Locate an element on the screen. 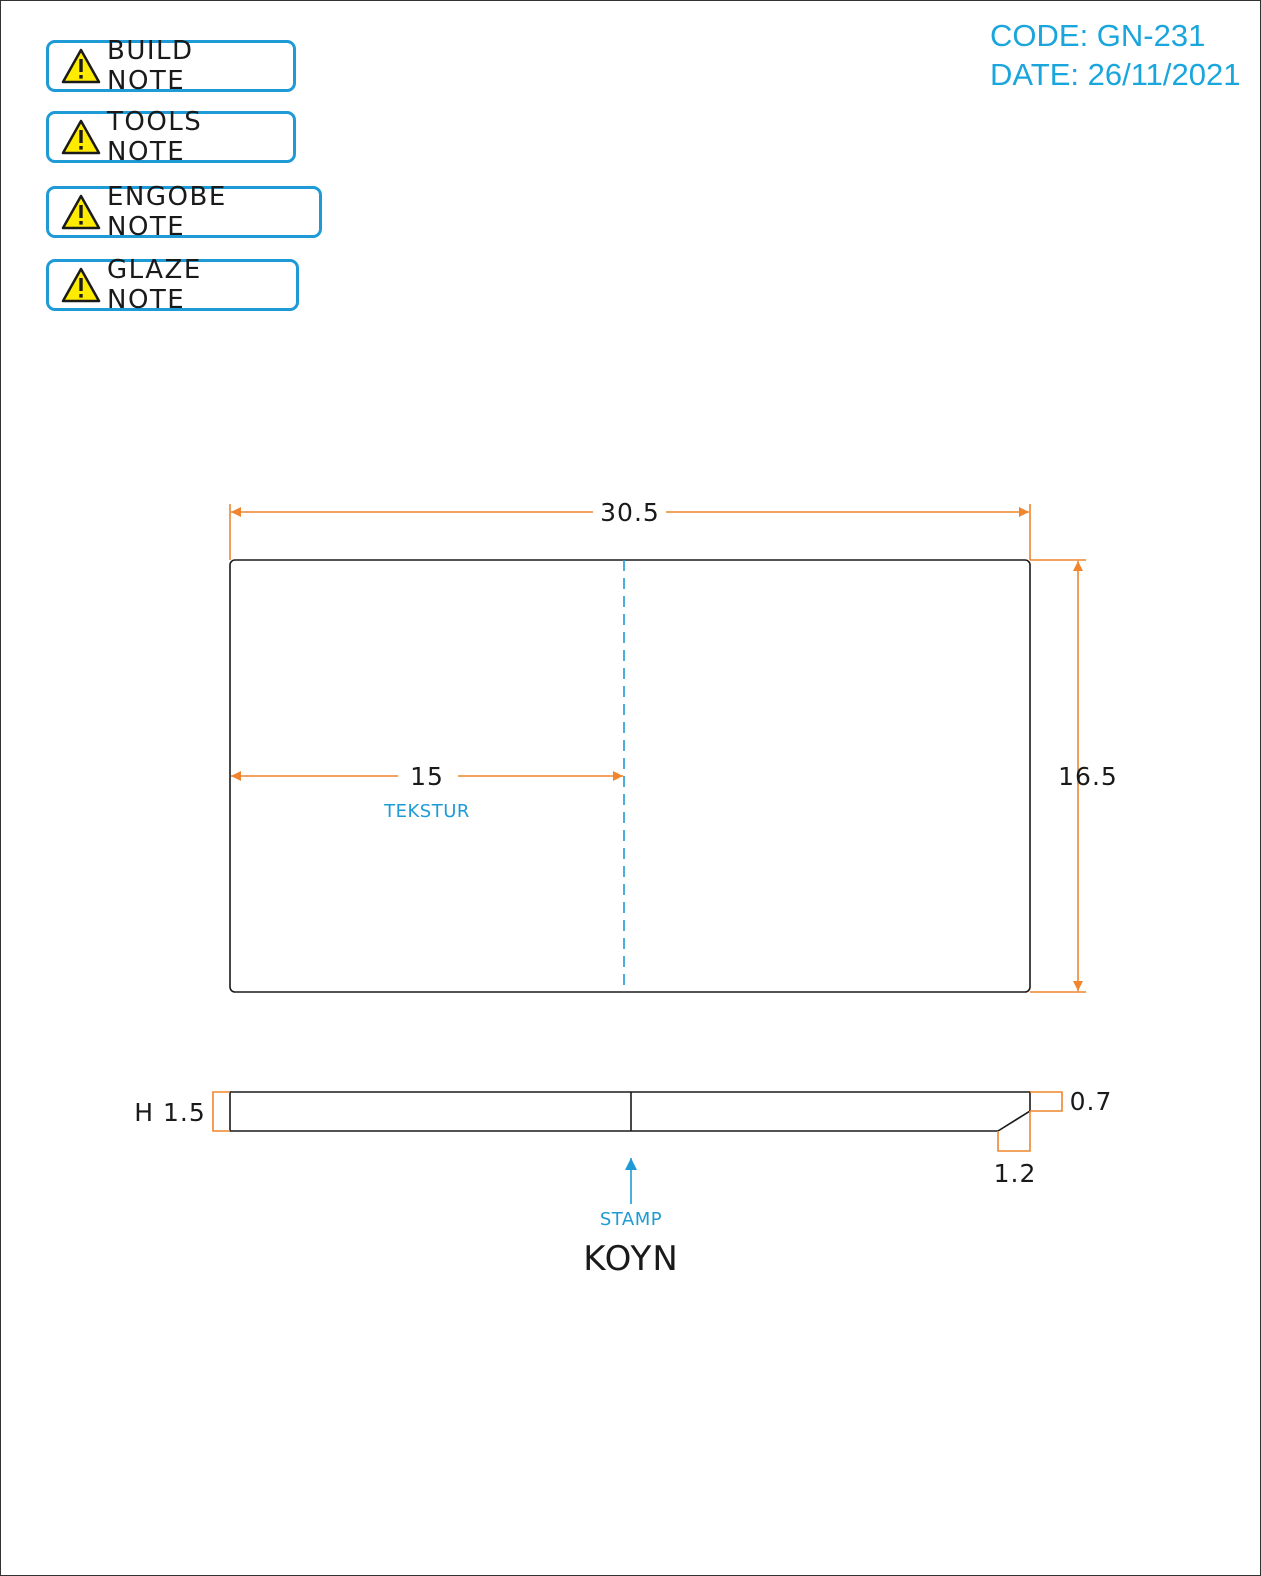 The height and width of the screenshot is (1576, 1261). glaze-note-label: GLAZE NOTE is located at coordinates (154, 285).